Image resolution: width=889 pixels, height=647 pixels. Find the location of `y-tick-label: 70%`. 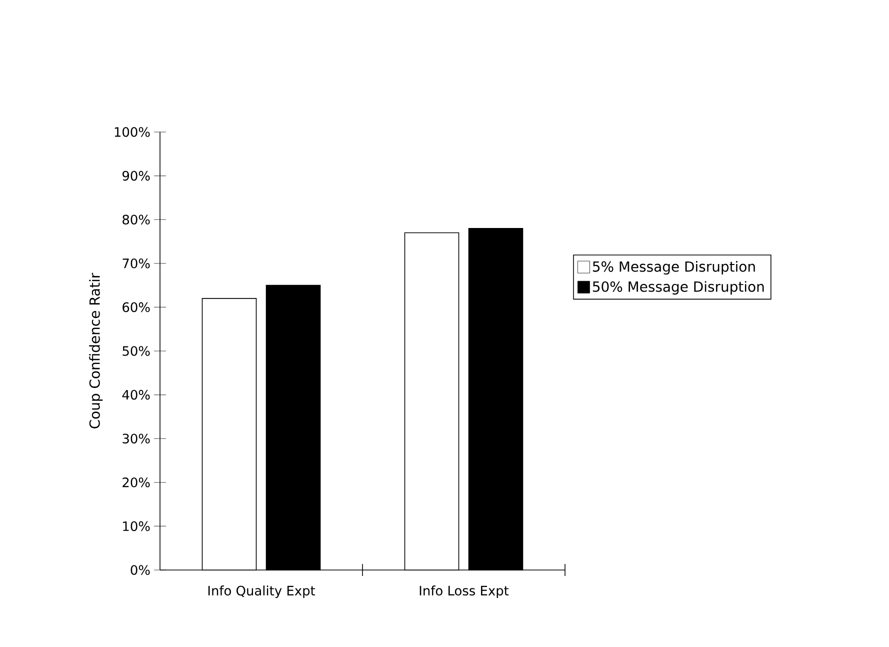

y-tick-label: 70% is located at coordinates (136, 263).